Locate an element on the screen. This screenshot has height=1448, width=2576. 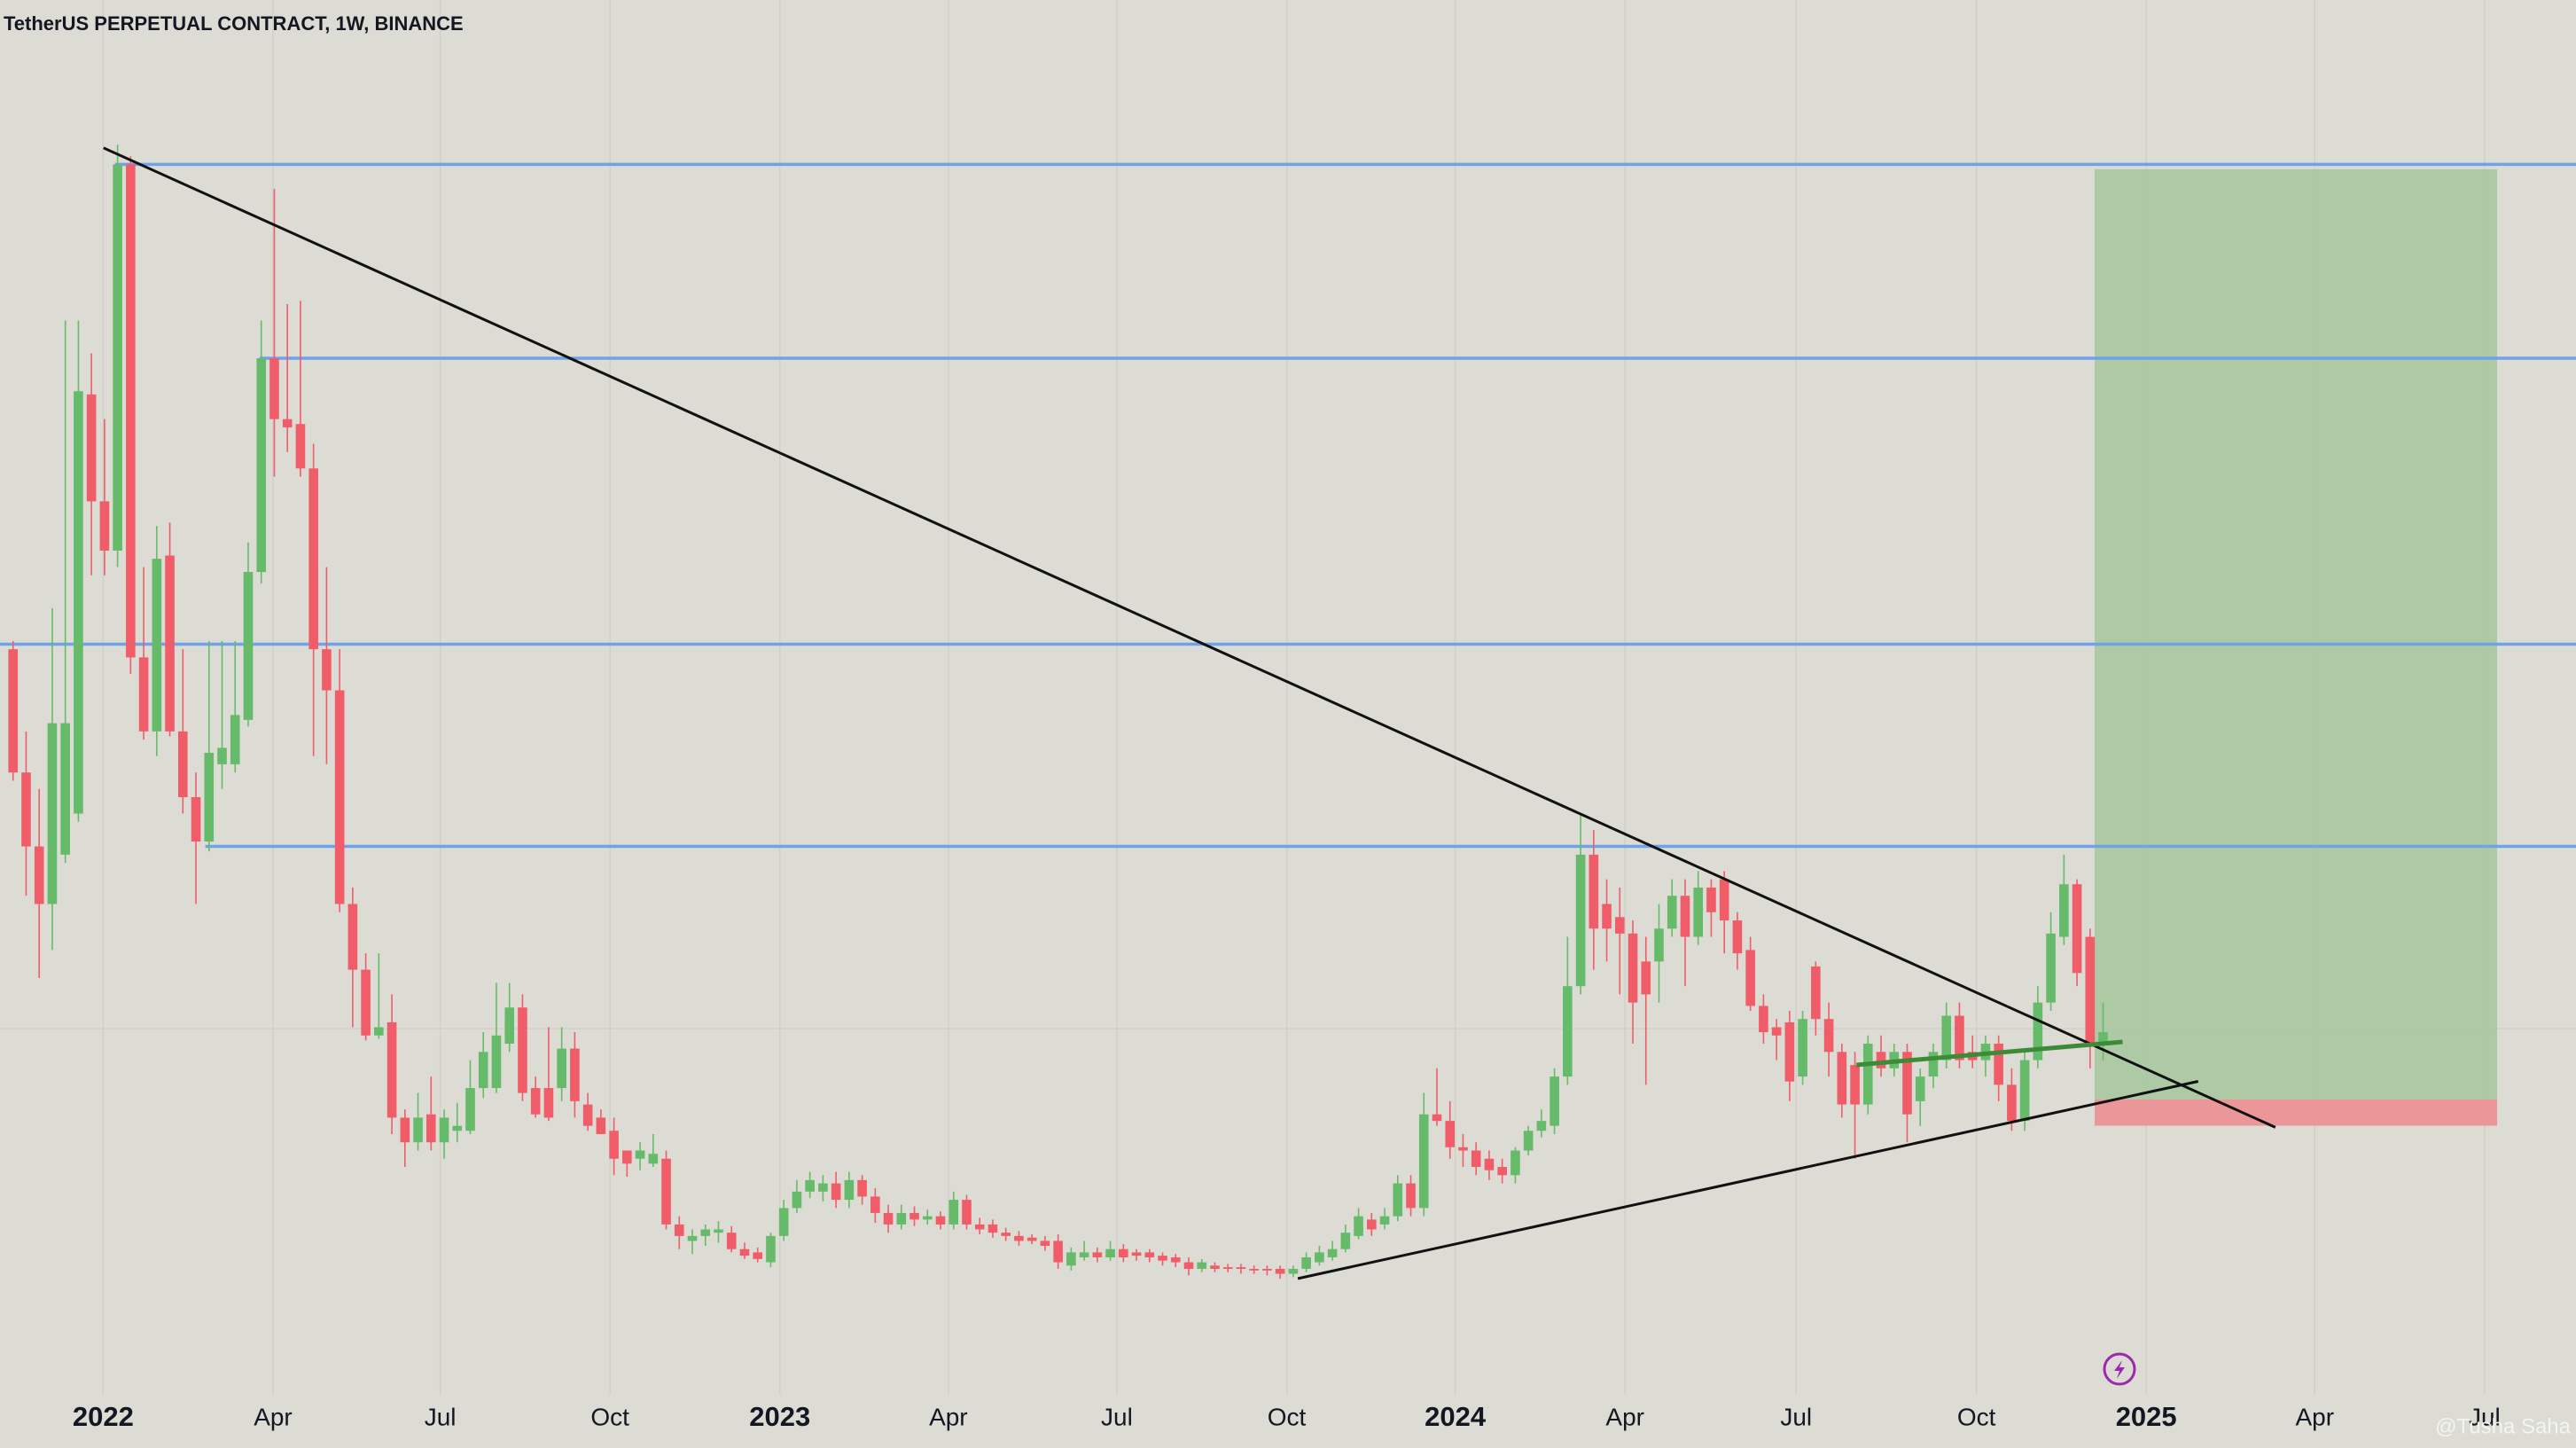
icon-bolt is located at coordinates (2119, 1369).